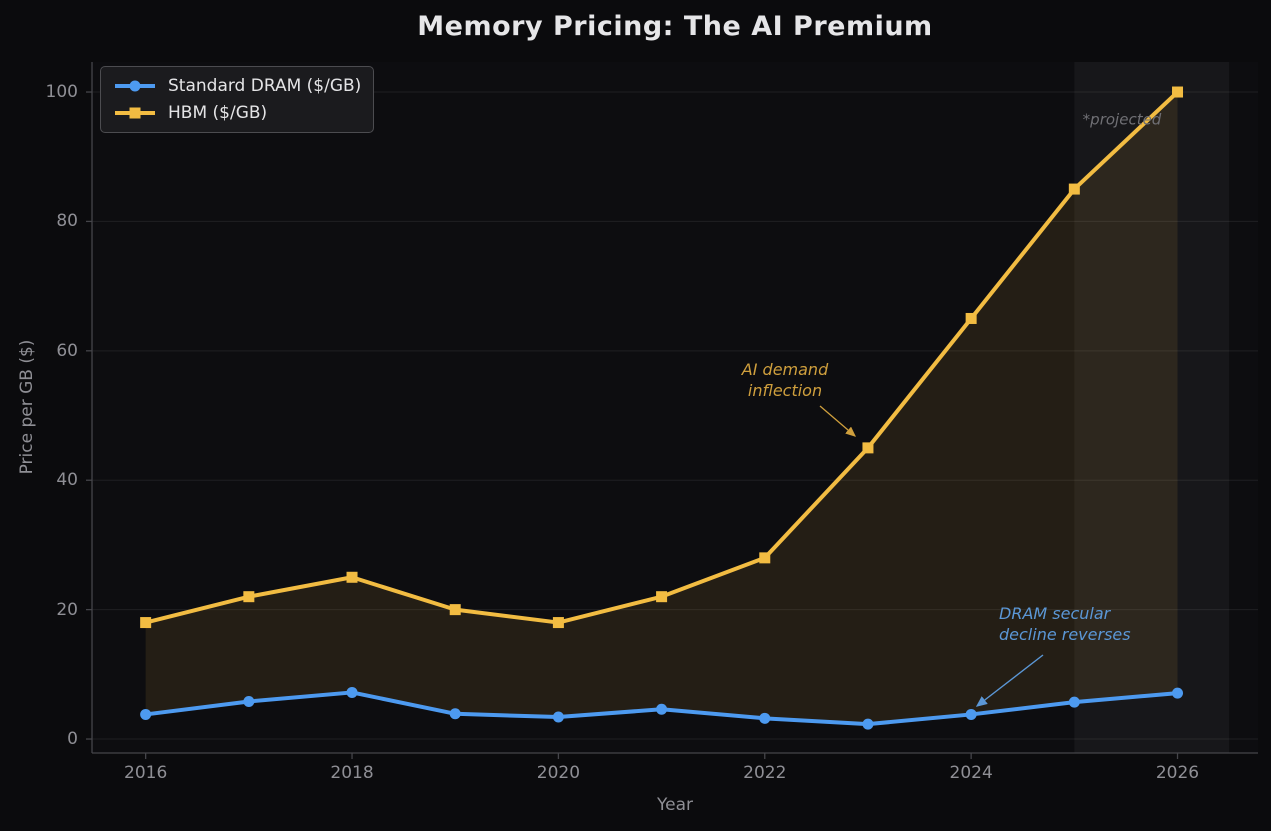 This screenshot has height=831, width=1271. I want to click on legend-label-hbm: HBM ($/GB), so click(218, 113).